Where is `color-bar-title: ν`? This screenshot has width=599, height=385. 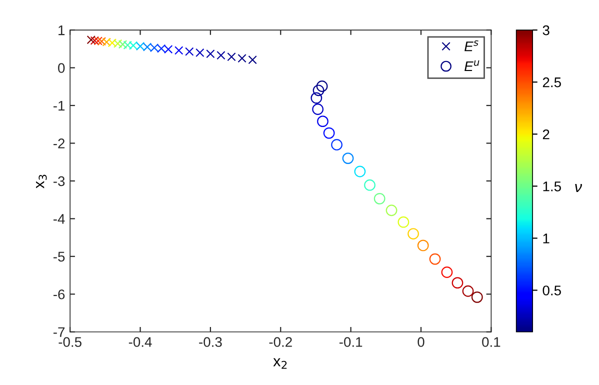
color-bar-title: ν is located at coordinates (578, 188).